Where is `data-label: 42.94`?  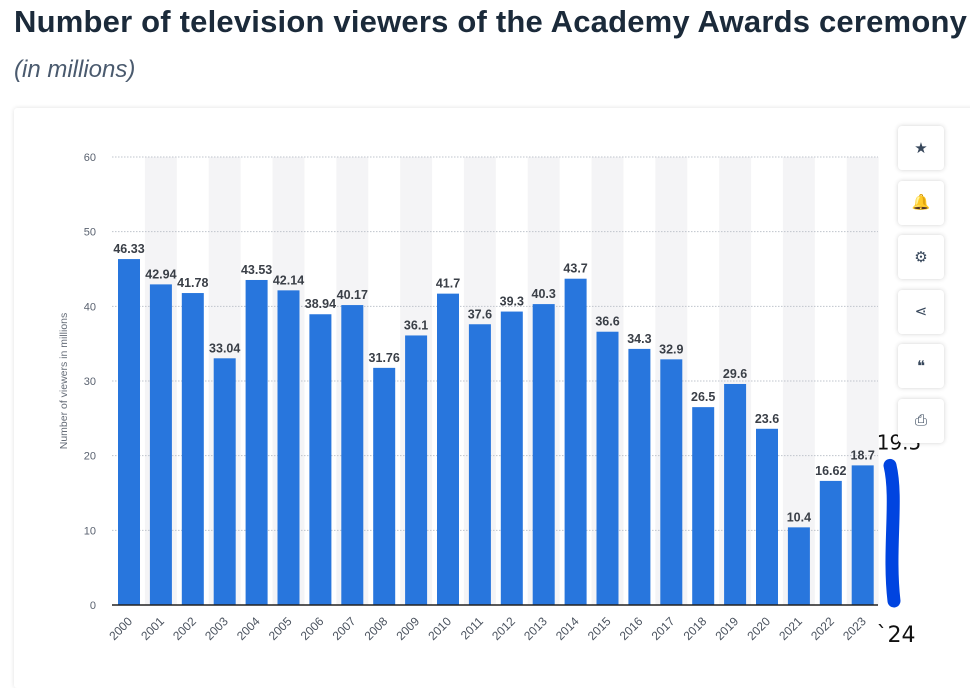
data-label: 42.94 is located at coordinates (160, 274).